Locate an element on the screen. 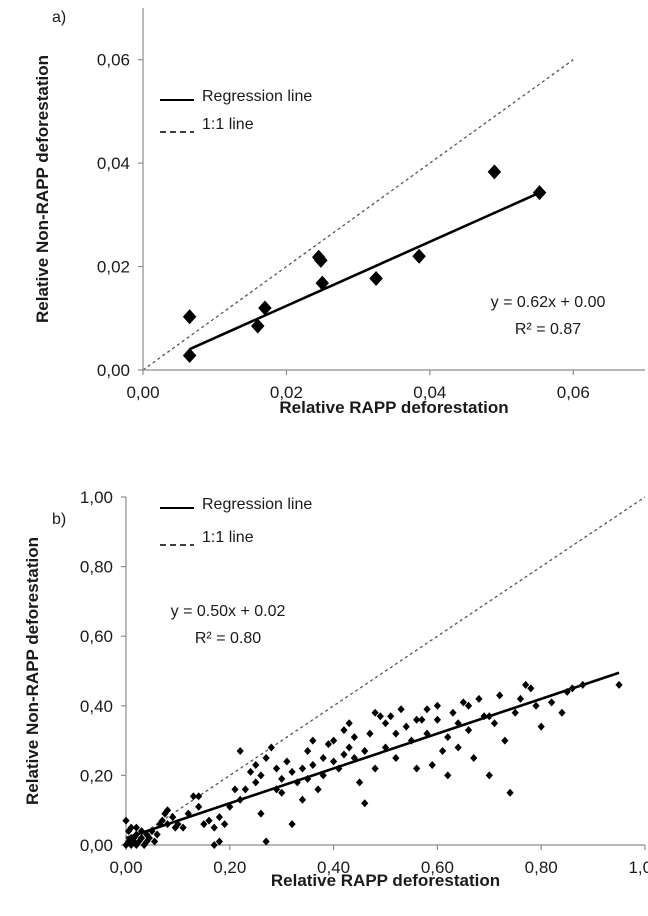 The width and height of the screenshot is (648, 916). x-tick-label: 0,02 is located at coordinates (286, 392).